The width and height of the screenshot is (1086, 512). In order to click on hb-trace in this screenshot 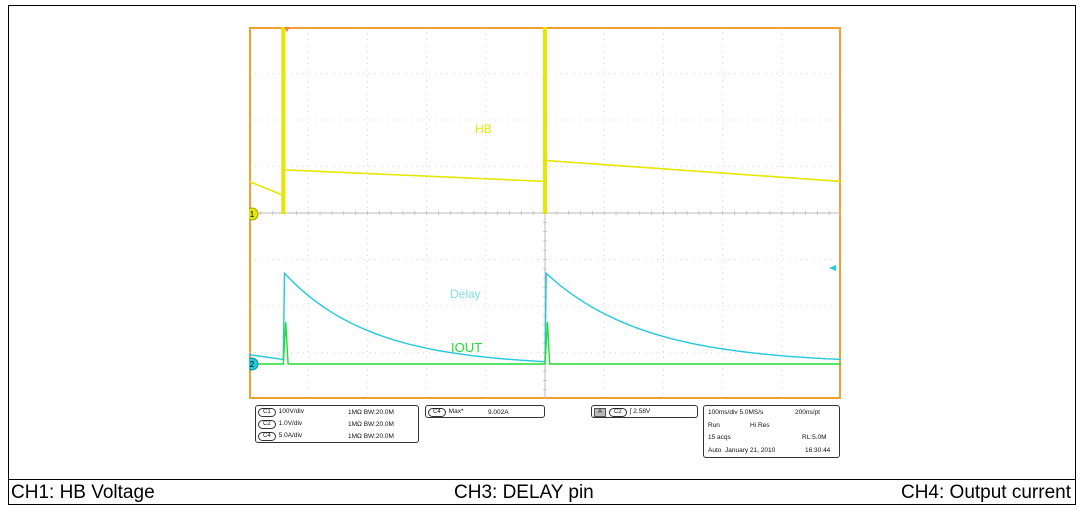, I will do `click(545, 178)`.